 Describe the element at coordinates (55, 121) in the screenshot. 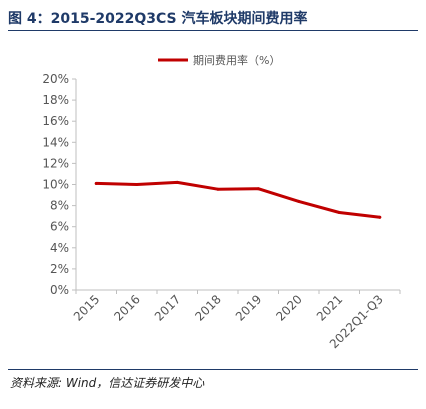

I see `y-tick-label: 16%` at that location.